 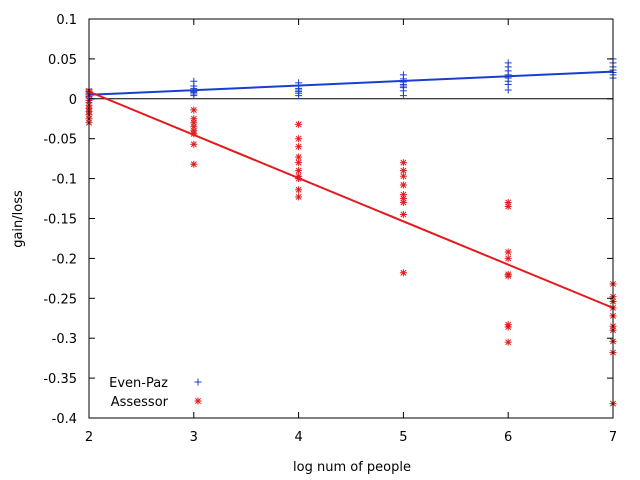 What do you see at coordinates (613, 437) in the screenshot?
I see `x-tick-label: 7` at bounding box center [613, 437].